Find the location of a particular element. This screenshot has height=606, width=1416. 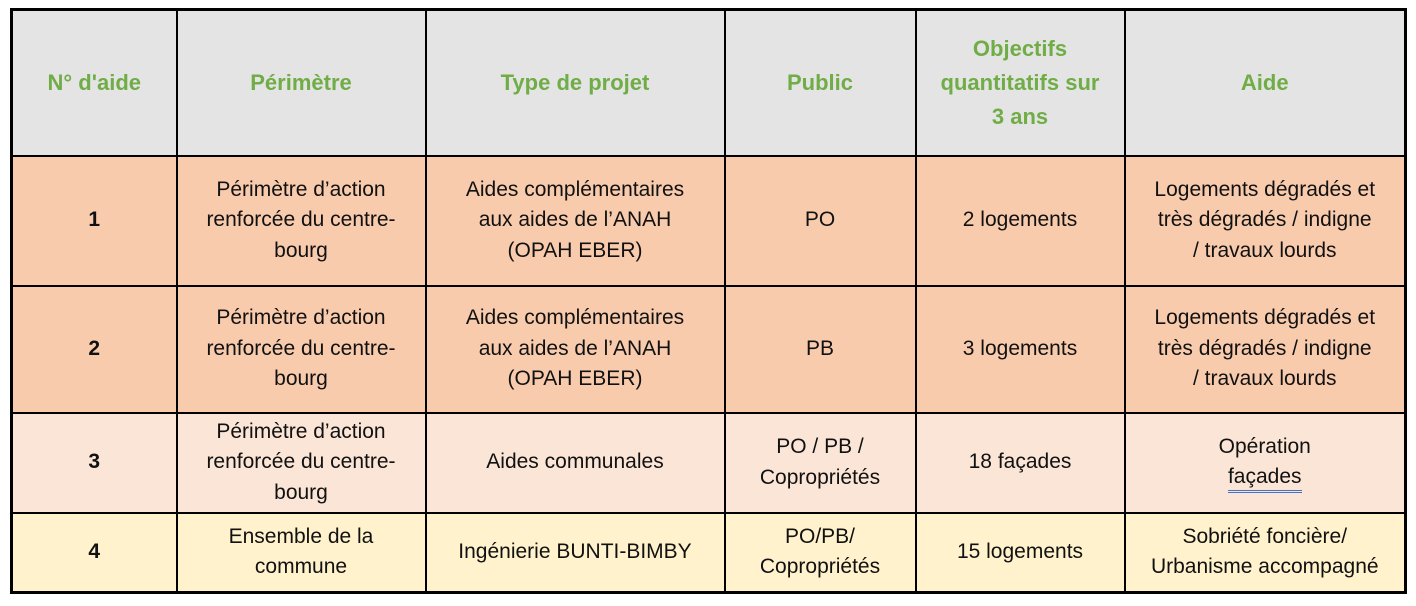

cell-perimetre: Ensemble de la commune is located at coordinates (301, 552).